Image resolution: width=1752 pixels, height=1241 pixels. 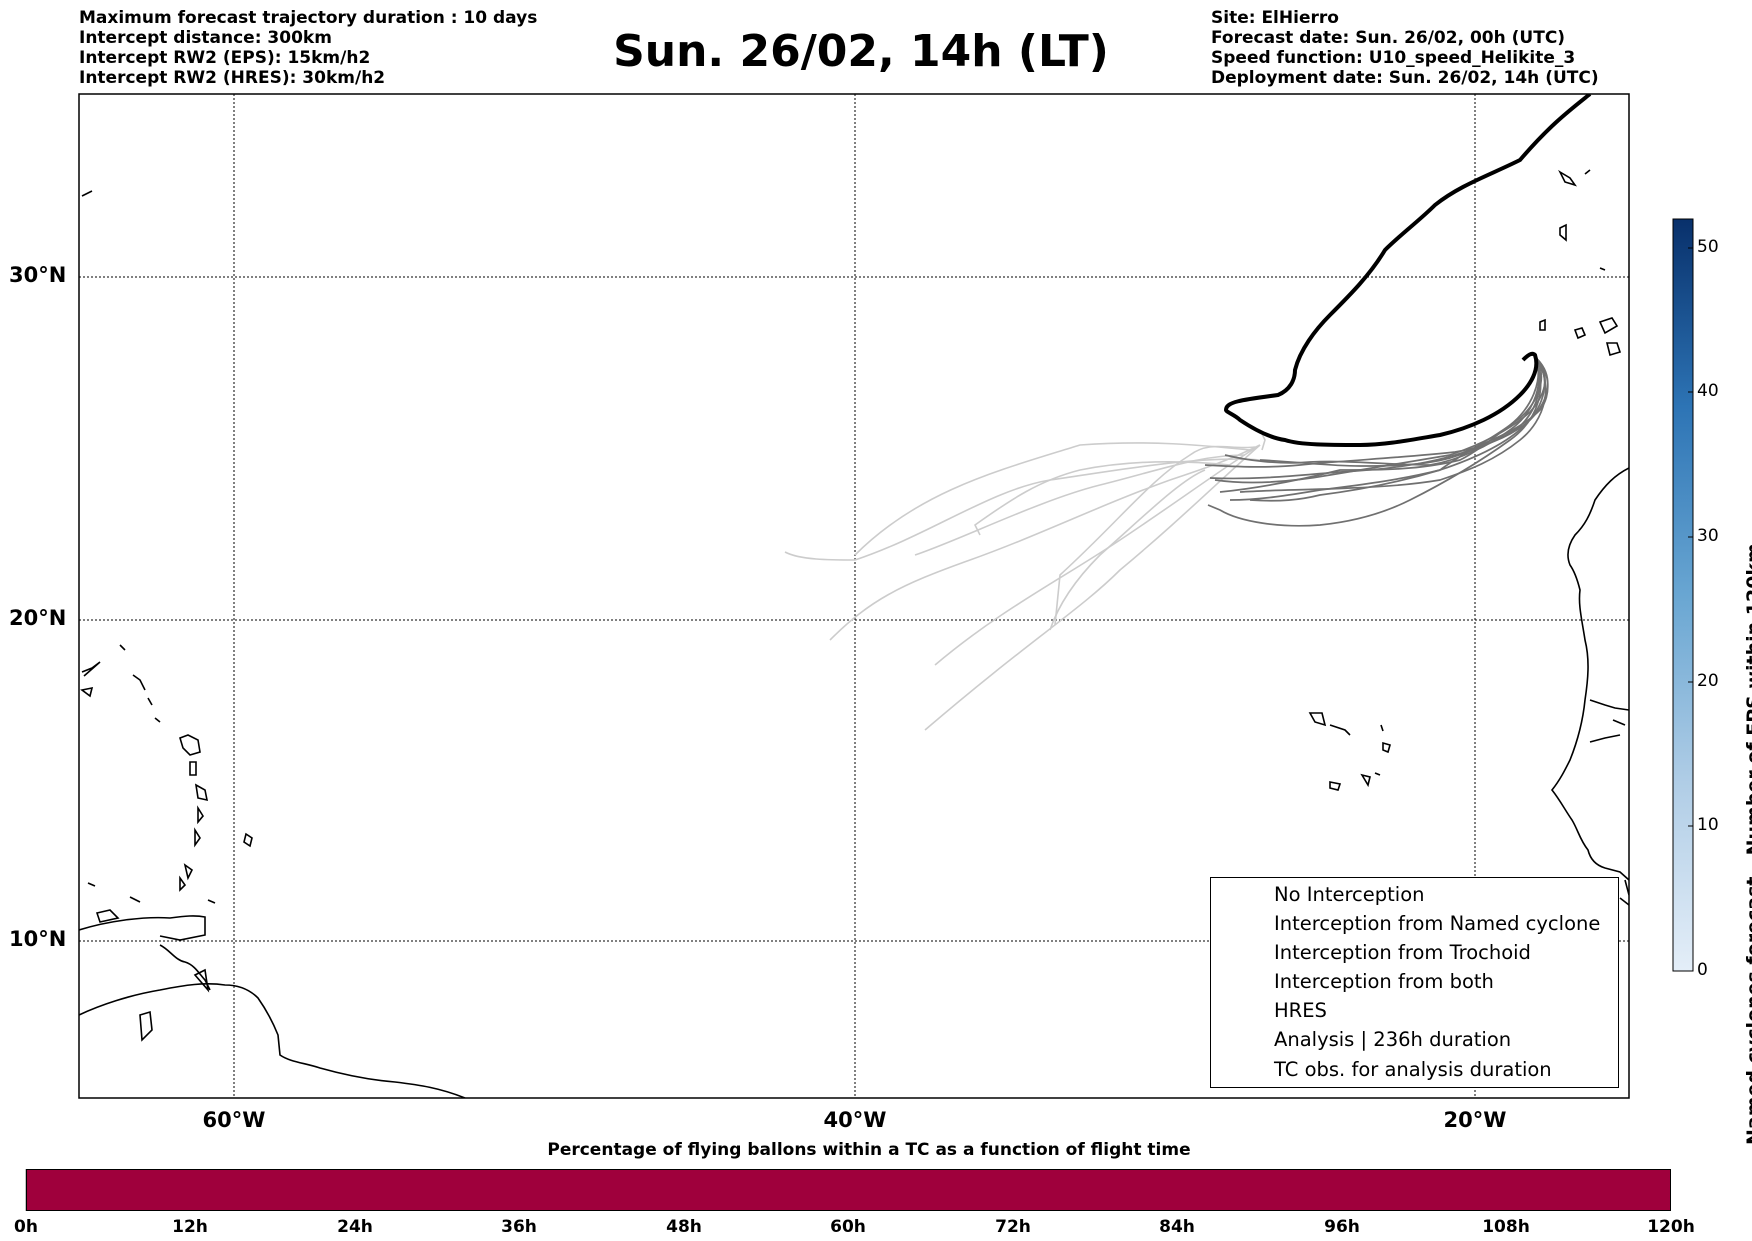 What do you see at coordinates (1702, 970) in the screenshot?
I see `colorbar-tick-0: 0` at bounding box center [1702, 970].